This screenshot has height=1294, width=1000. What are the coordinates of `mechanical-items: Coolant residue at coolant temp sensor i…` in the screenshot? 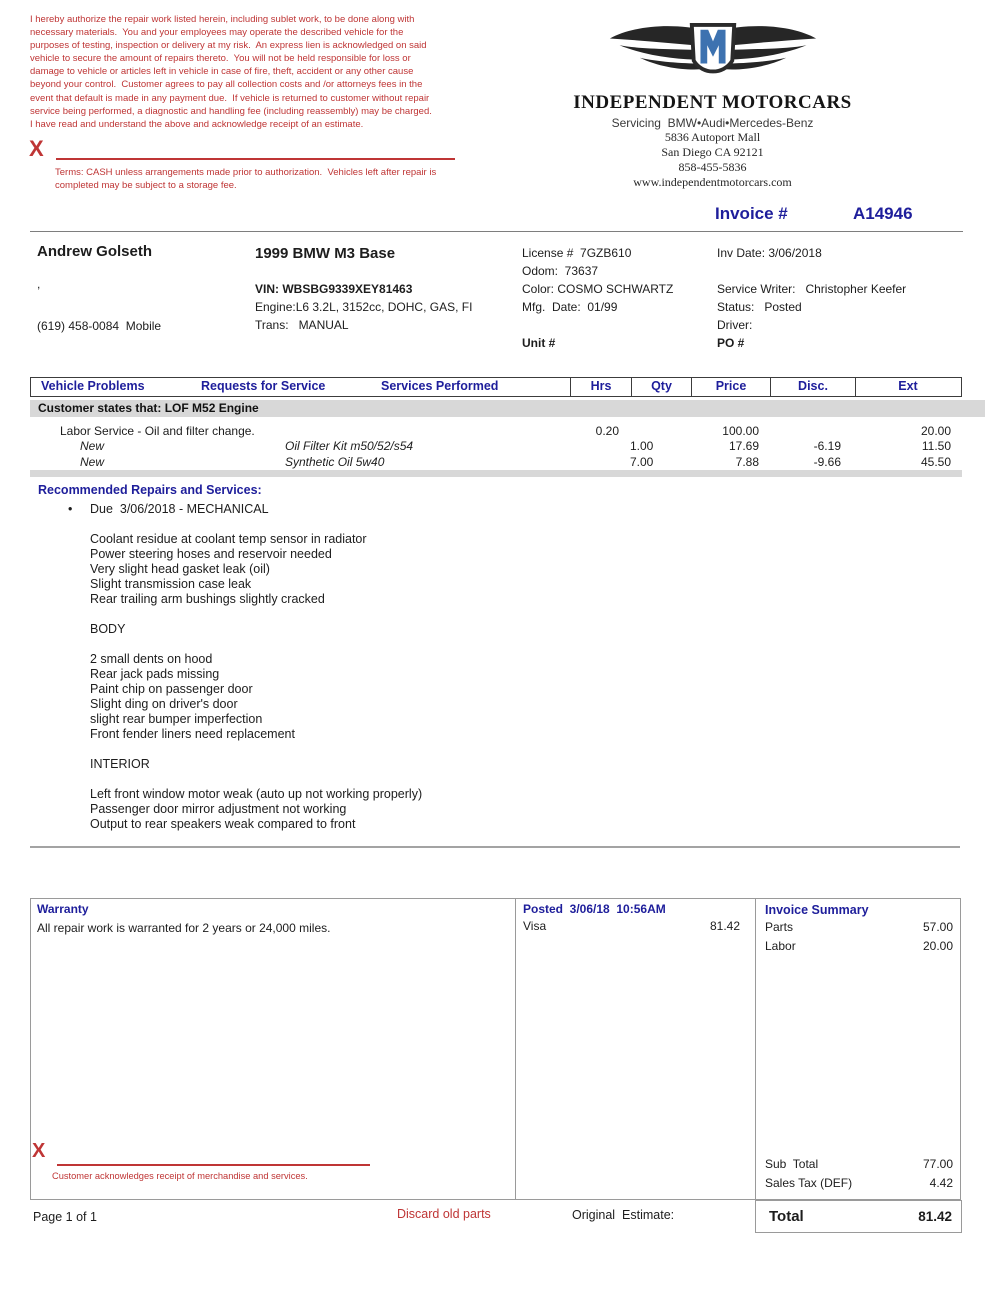 It's located at (228, 569).